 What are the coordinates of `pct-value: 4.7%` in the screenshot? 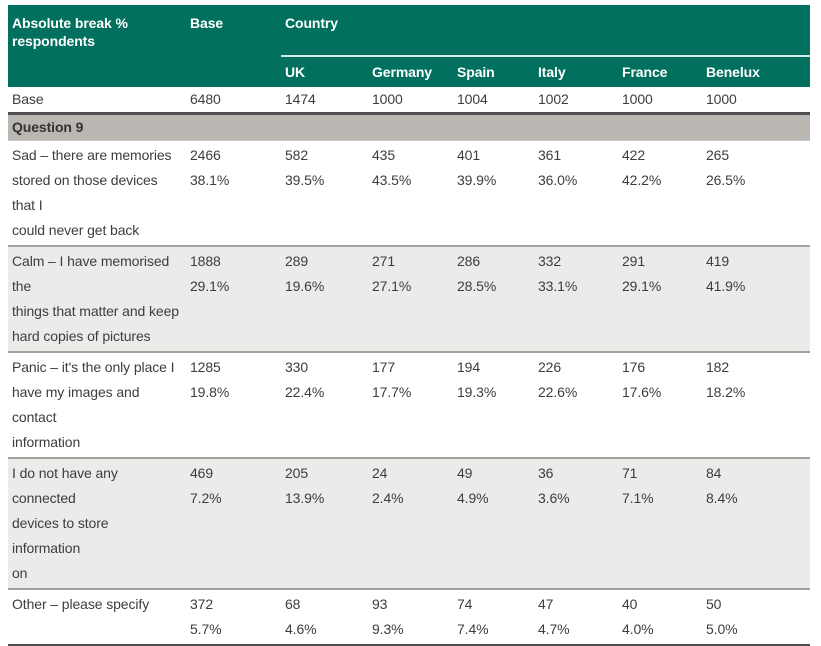 It's located at (554, 629).